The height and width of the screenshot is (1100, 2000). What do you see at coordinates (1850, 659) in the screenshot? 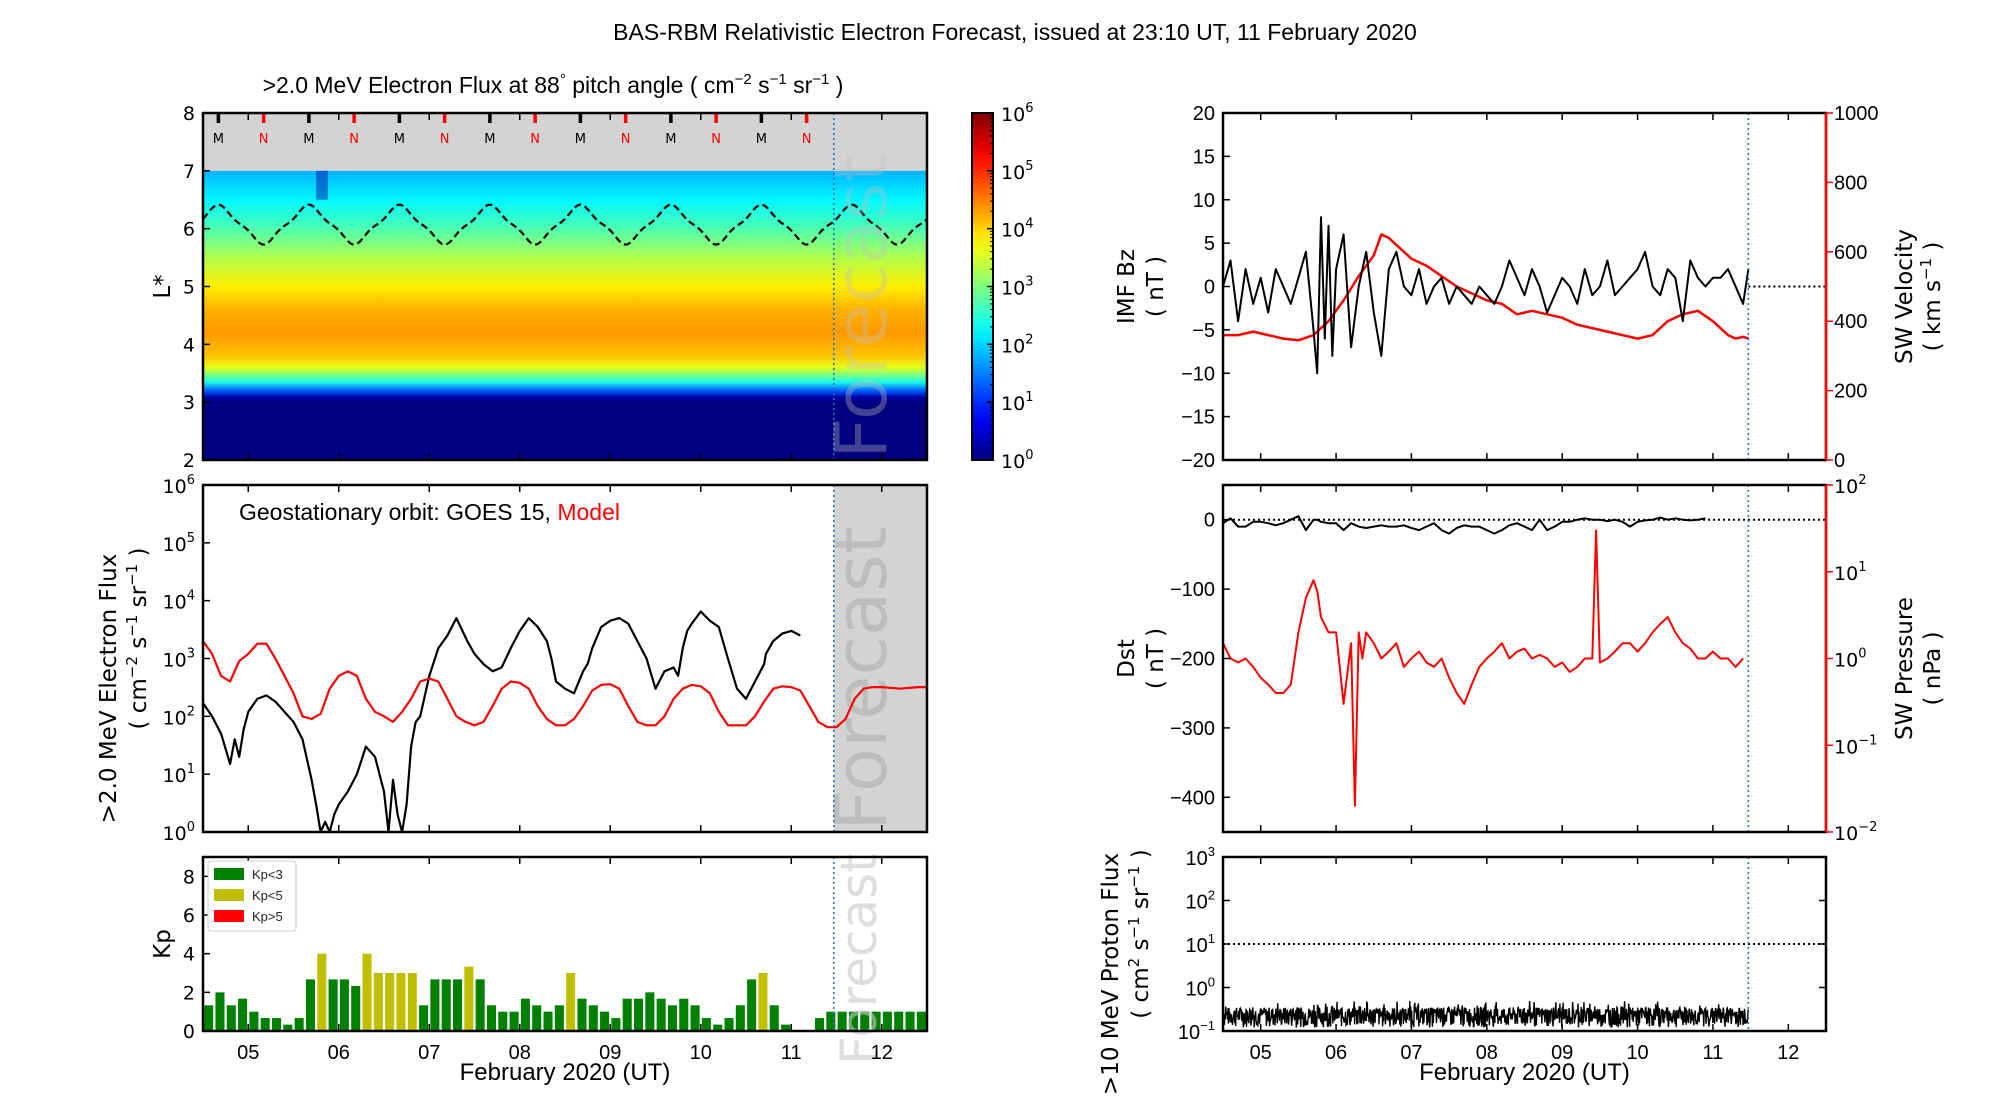
I see `y-tick-label-right: 10⁰` at bounding box center [1850, 659].